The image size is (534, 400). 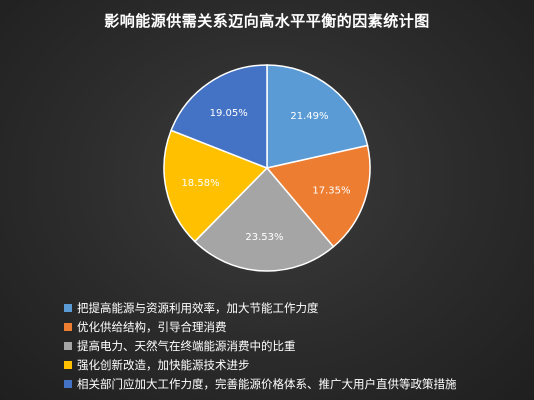 I want to click on legend-label: 把提高能源与资源利用效率，加大节能工作力度, so click(x=198, y=307).